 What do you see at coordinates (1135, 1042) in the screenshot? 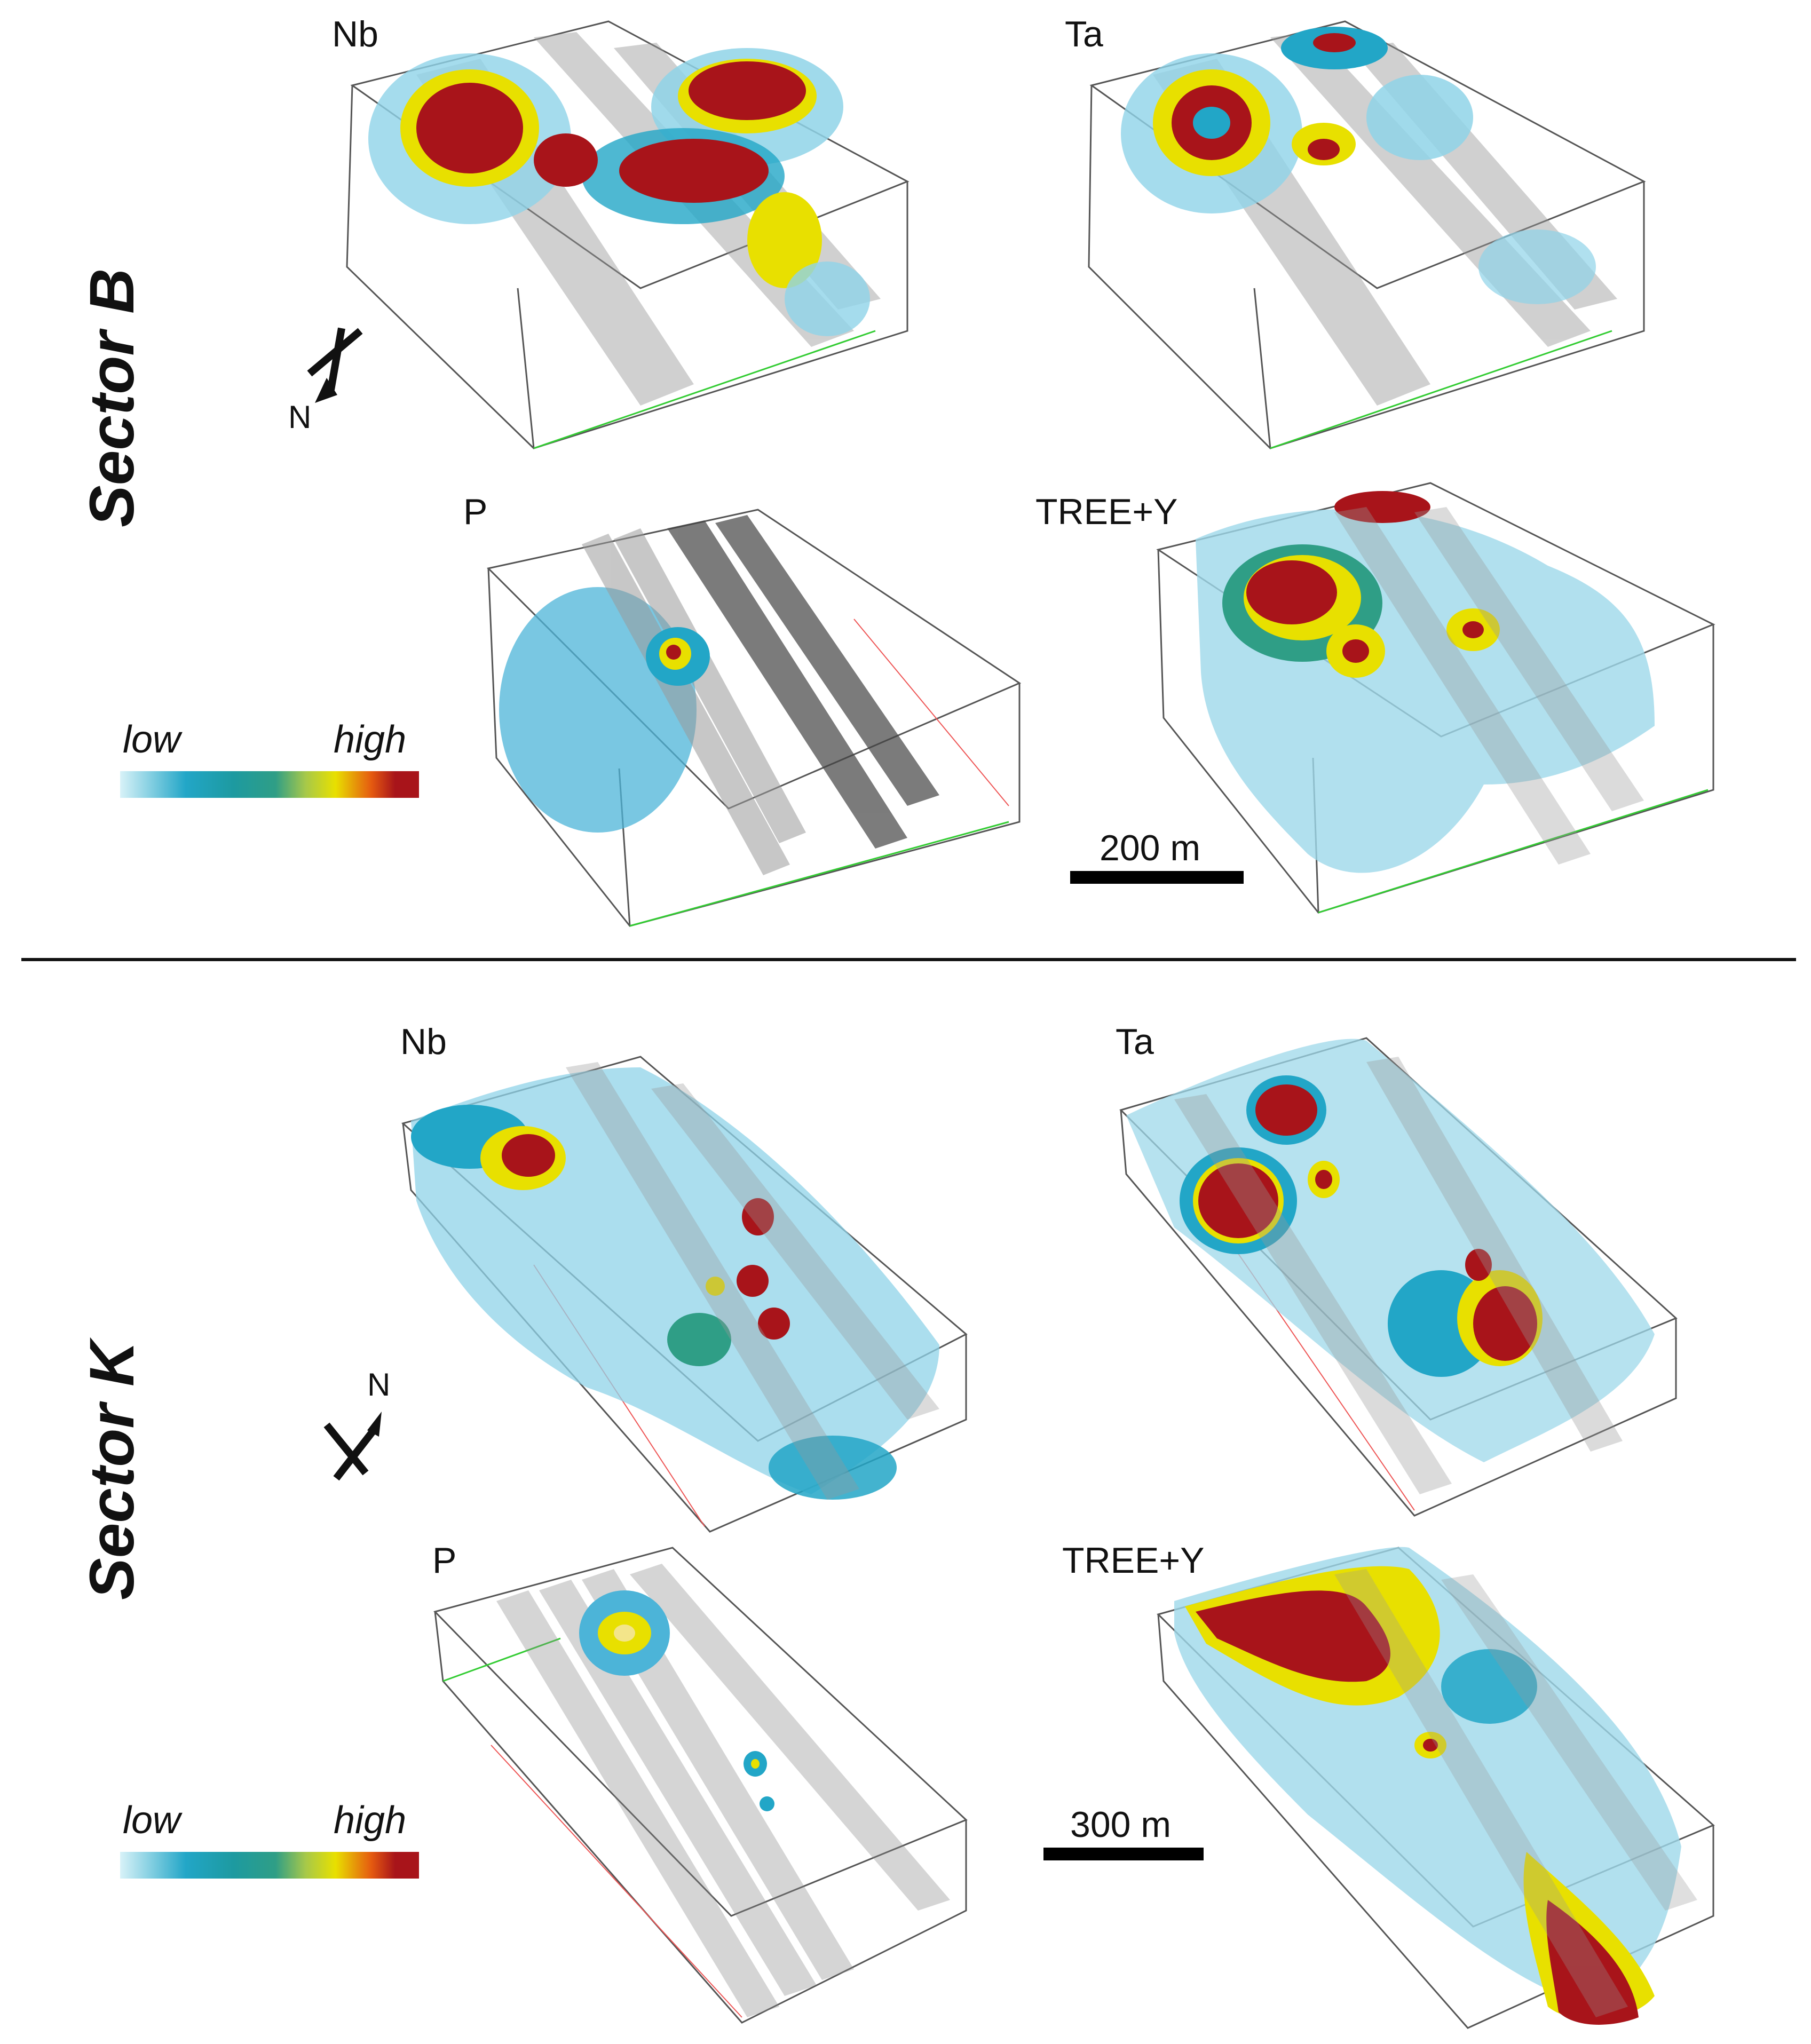
I see `sector-k-ta-label: Ta` at bounding box center [1135, 1042].